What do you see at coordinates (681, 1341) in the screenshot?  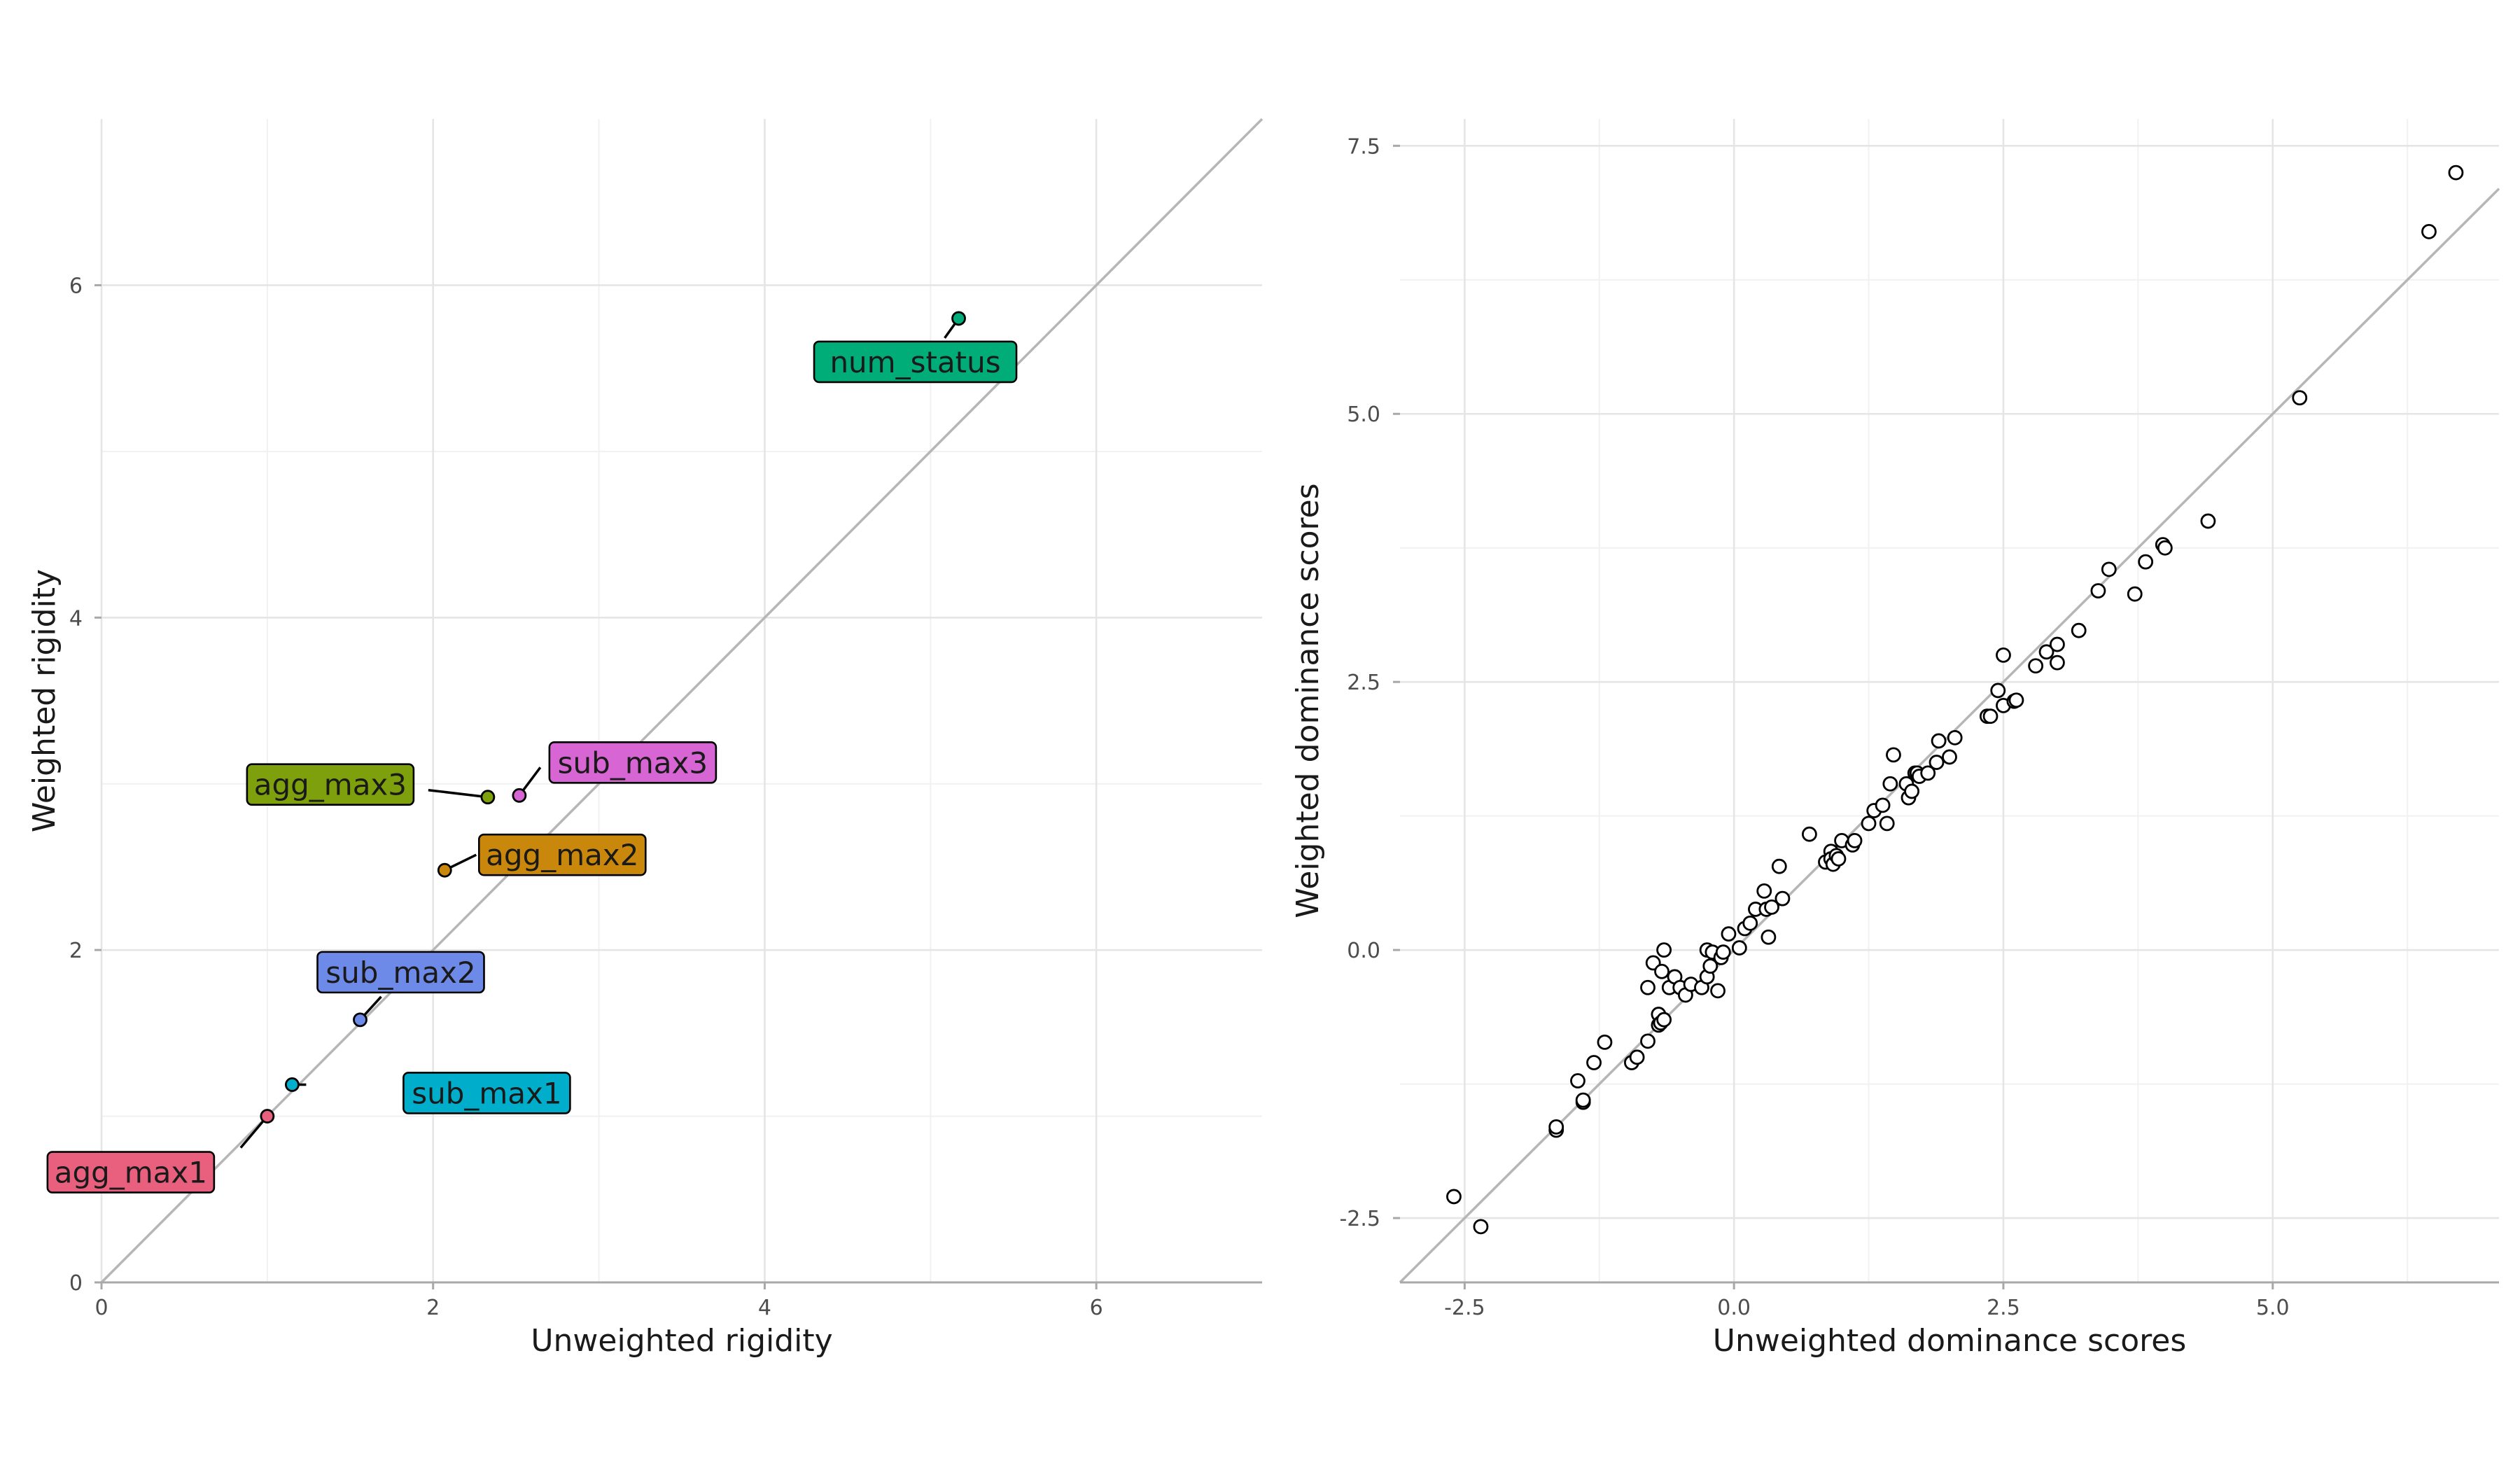 I see `x-axis-title: Unweighted rigidity` at bounding box center [681, 1341].